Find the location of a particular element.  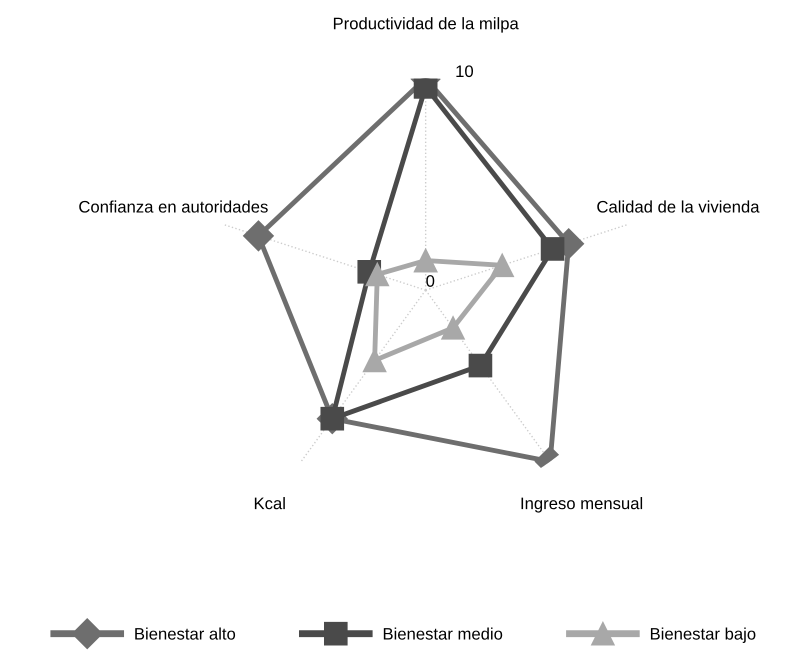

spoke-label: Ingreso mensual is located at coordinates (582, 505).